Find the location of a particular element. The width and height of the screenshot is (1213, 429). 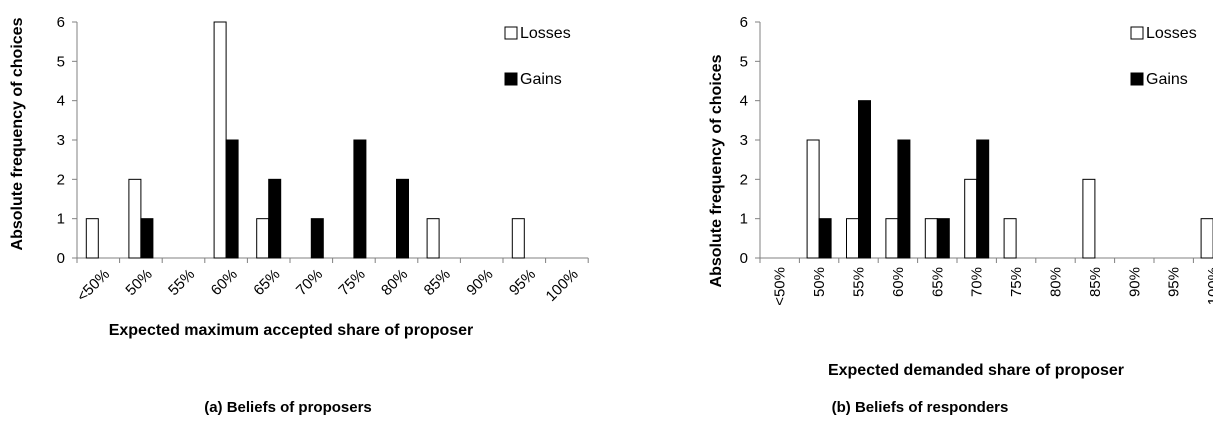

chart-a-y-axis-title: Absolute frequency of choices is located at coordinates (17, 133).